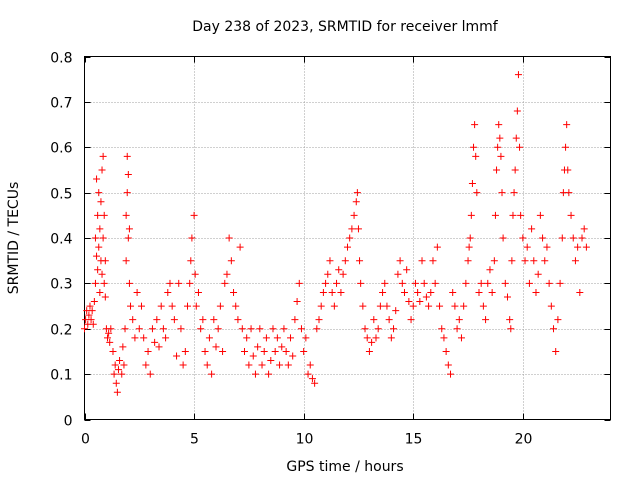  What do you see at coordinates (85, 440) in the screenshot?
I see `x-tick-label: 0` at bounding box center [85, 440].